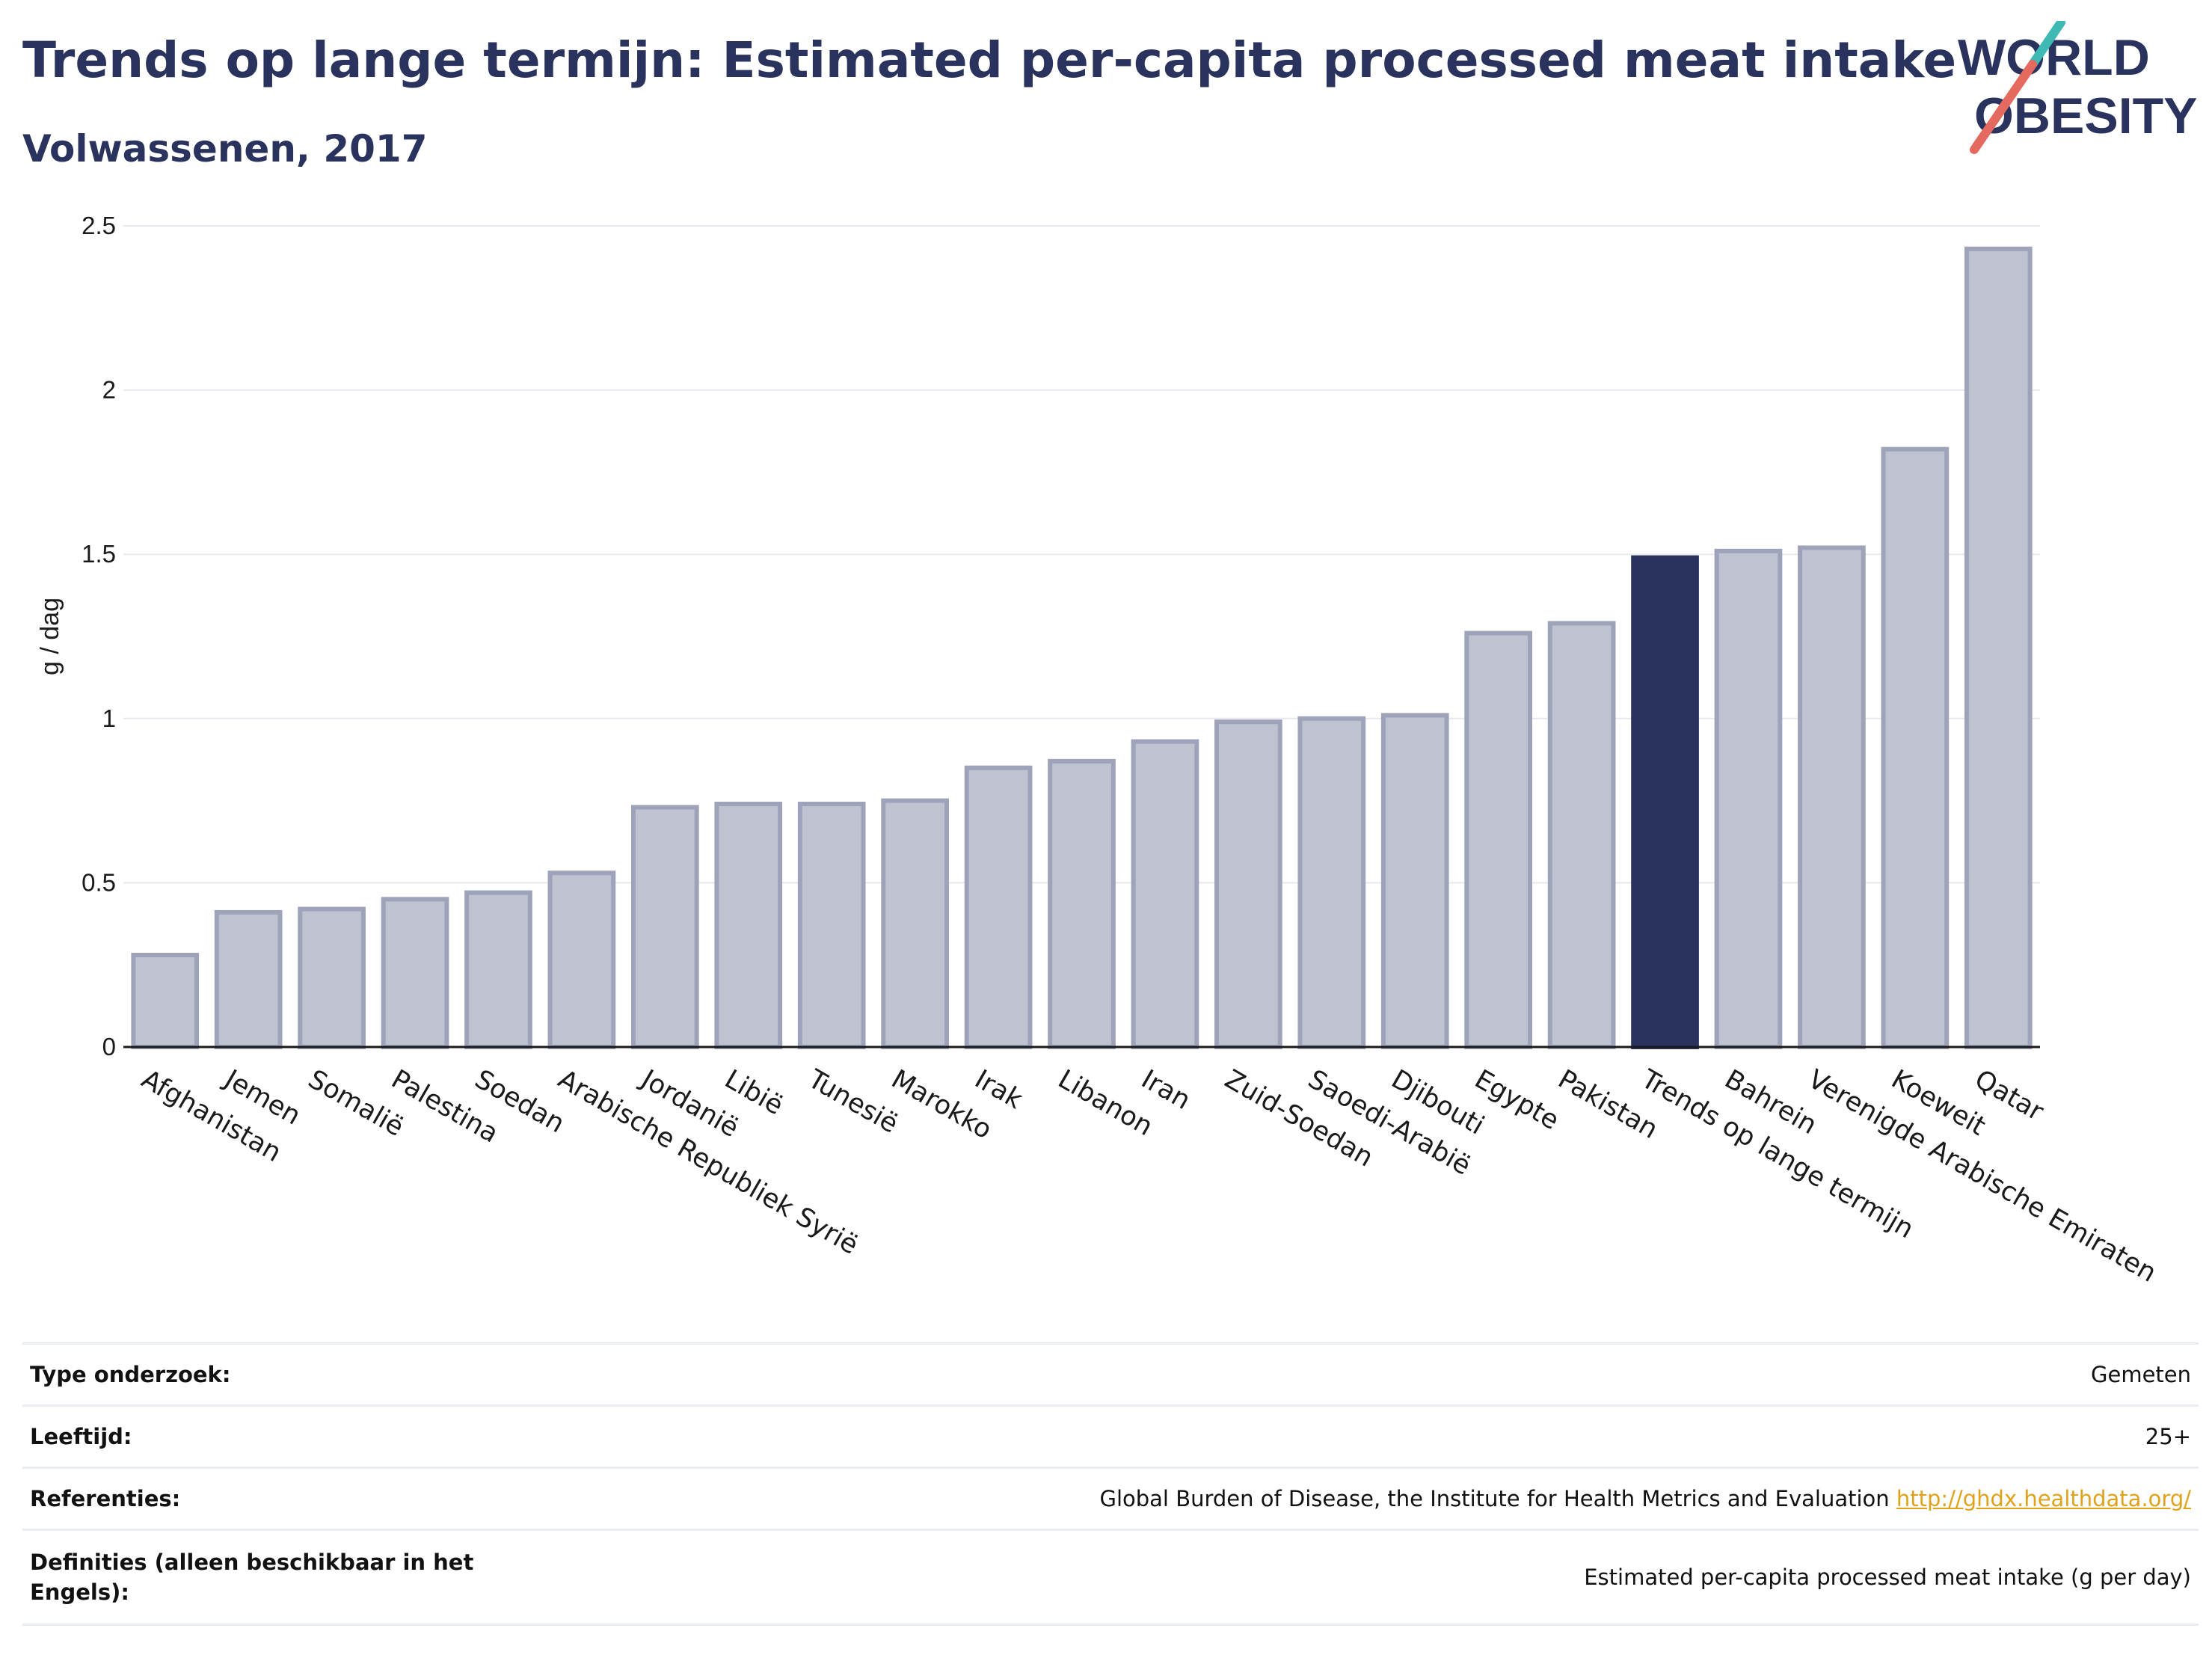  Describe the element at coordinates (1105, 1103) in the screenshot. I see `x-tick-label: Libanon` at that location.